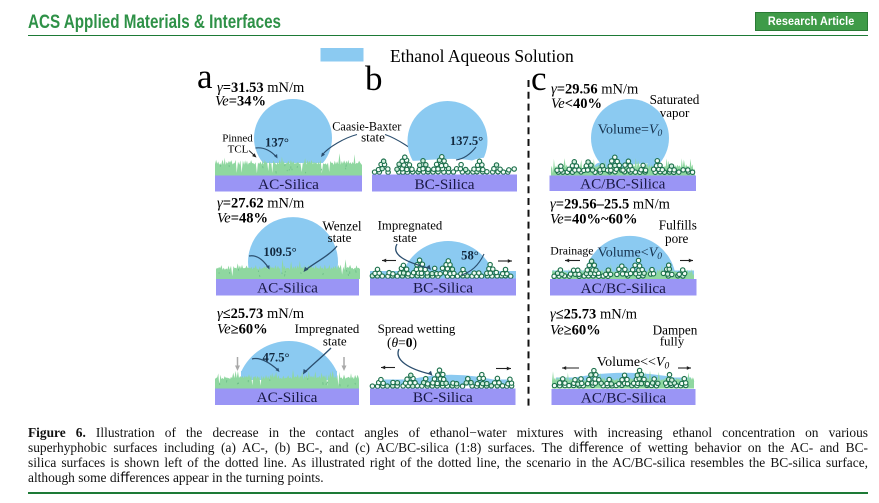 Image resolution: width=879 pixels, height=503 pixels. What do you see at coordinates (374, 78) in the screenshot?
I see `svg-text: b` at bounding box center [374, 78].